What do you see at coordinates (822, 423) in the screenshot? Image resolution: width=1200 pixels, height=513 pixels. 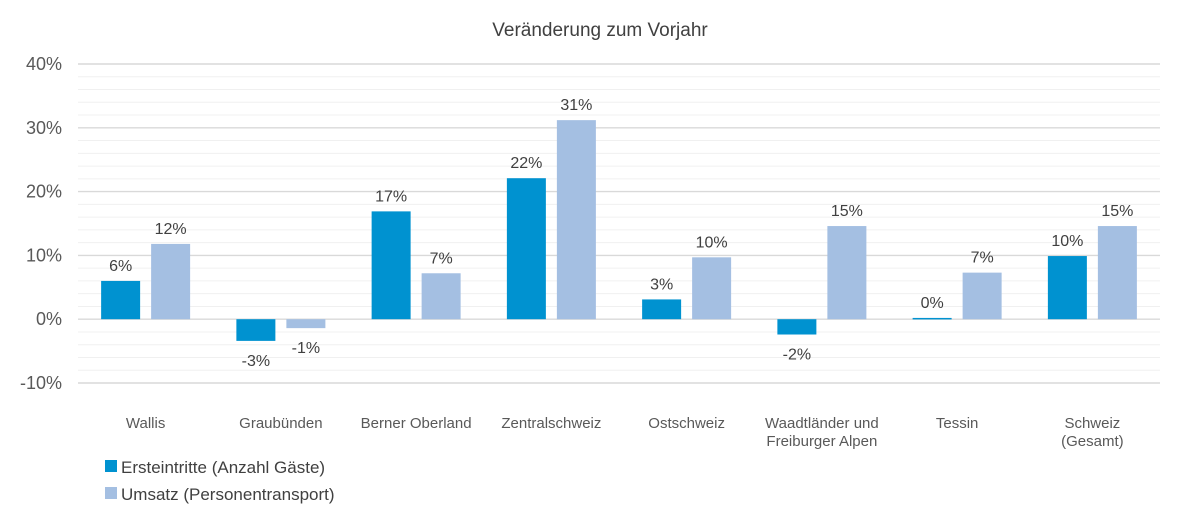 I see `x-category-label: Waadtländer und` at bounding box center [822, 423].